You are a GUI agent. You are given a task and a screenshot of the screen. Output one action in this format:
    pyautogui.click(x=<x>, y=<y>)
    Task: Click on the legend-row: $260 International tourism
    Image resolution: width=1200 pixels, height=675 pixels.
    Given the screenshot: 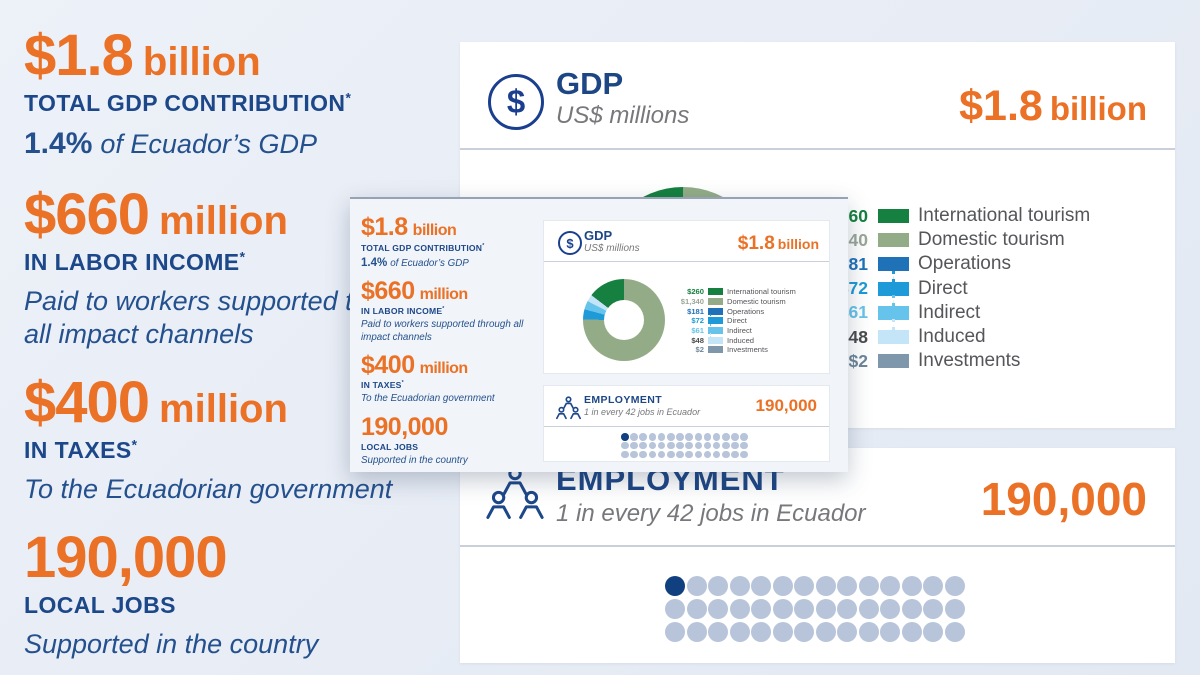 What is the action you would take?
    pyautogui.click(x=731, y=292)
    